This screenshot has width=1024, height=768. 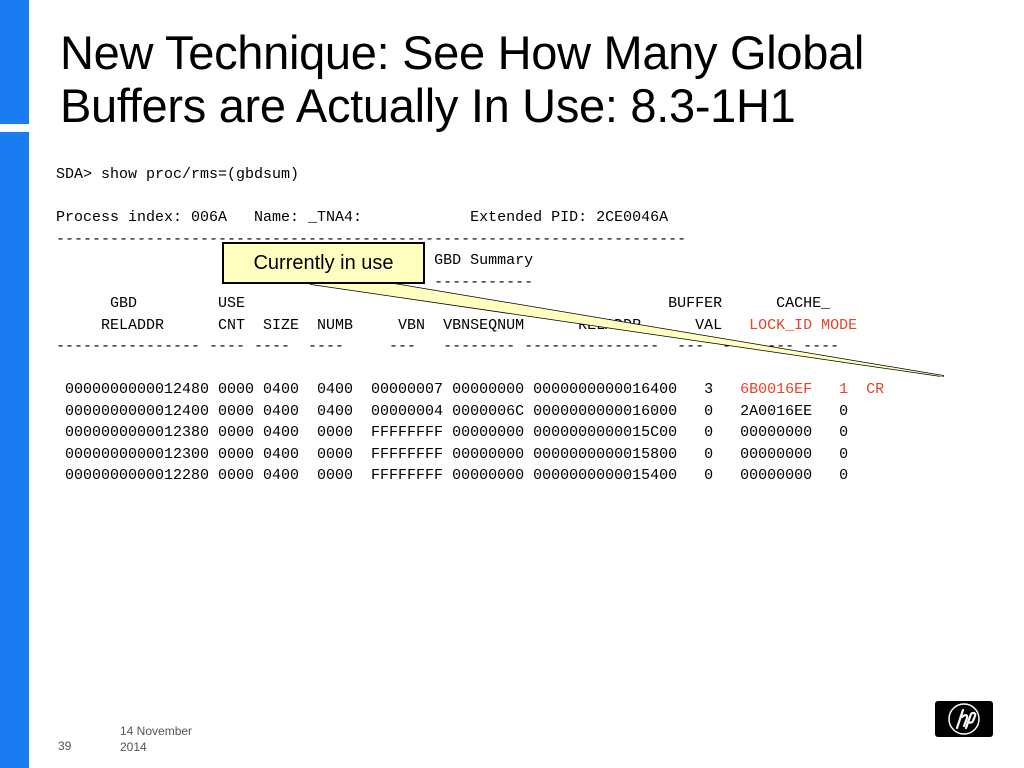 What do you see at coordinates (484, 260) in the screenshot?
I see `summary-title-text: GBD Summary` at bounding box center [484, 260].